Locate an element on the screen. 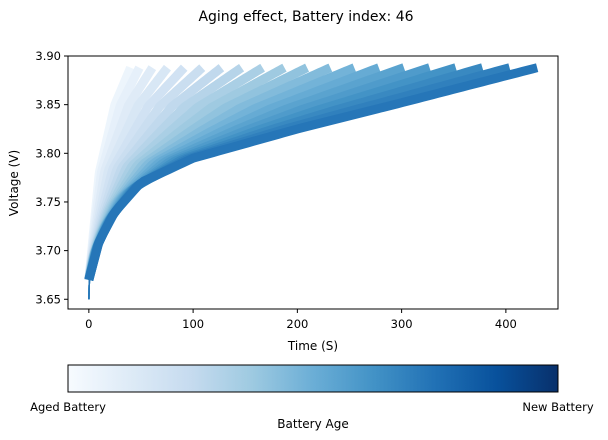  colorbar-left-label: Aged Battery is located at coordinates (68, 407).